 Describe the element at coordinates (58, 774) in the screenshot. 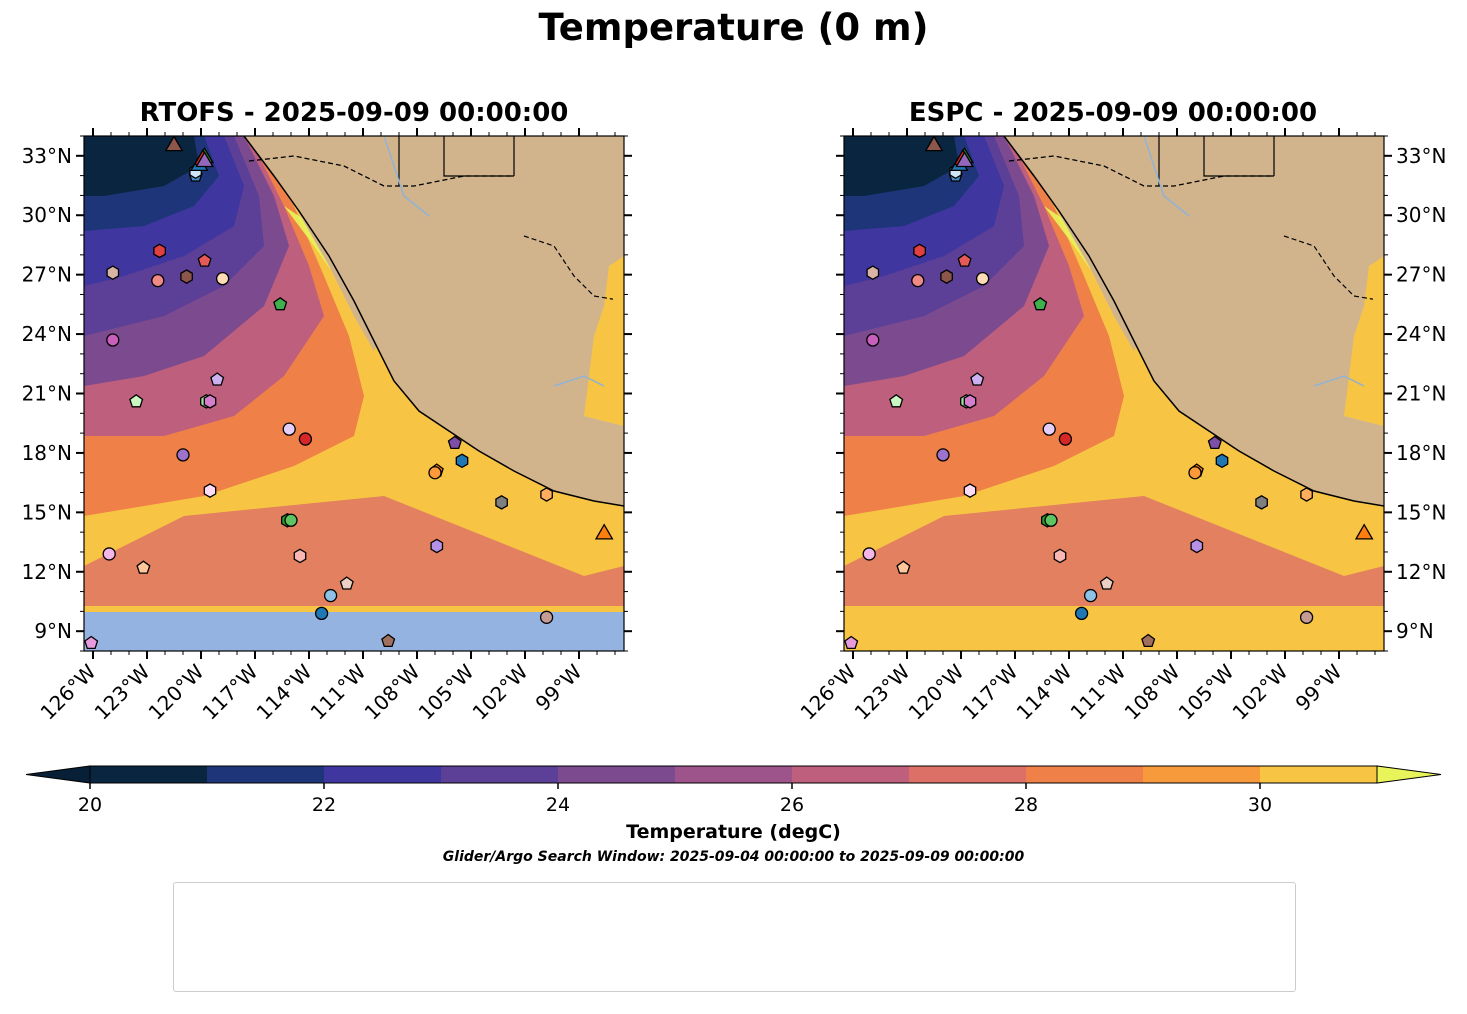

I see `colorbar-under-arrow` at that location.